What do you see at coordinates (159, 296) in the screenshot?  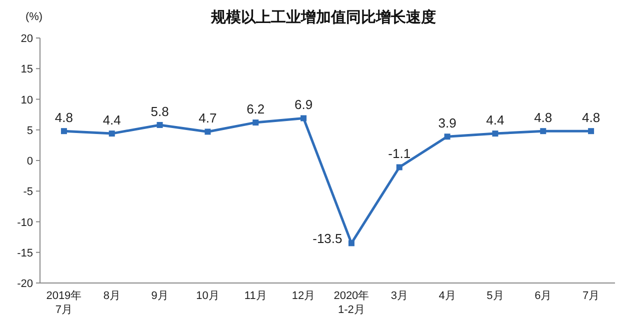 I see `x-tick-label: 9月` at bounding box center [159, 296].